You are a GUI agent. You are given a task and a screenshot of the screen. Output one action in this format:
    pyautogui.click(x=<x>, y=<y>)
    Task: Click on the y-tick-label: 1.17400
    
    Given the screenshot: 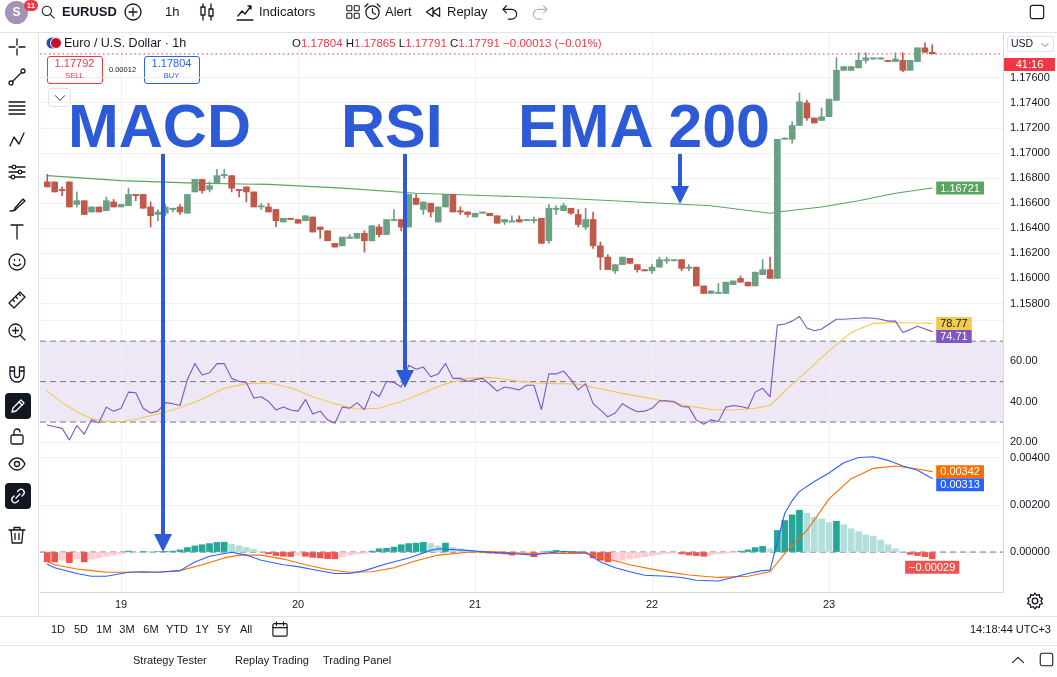 What is the action you would take?
    pyautogui.click(x=1030, y=101)
    